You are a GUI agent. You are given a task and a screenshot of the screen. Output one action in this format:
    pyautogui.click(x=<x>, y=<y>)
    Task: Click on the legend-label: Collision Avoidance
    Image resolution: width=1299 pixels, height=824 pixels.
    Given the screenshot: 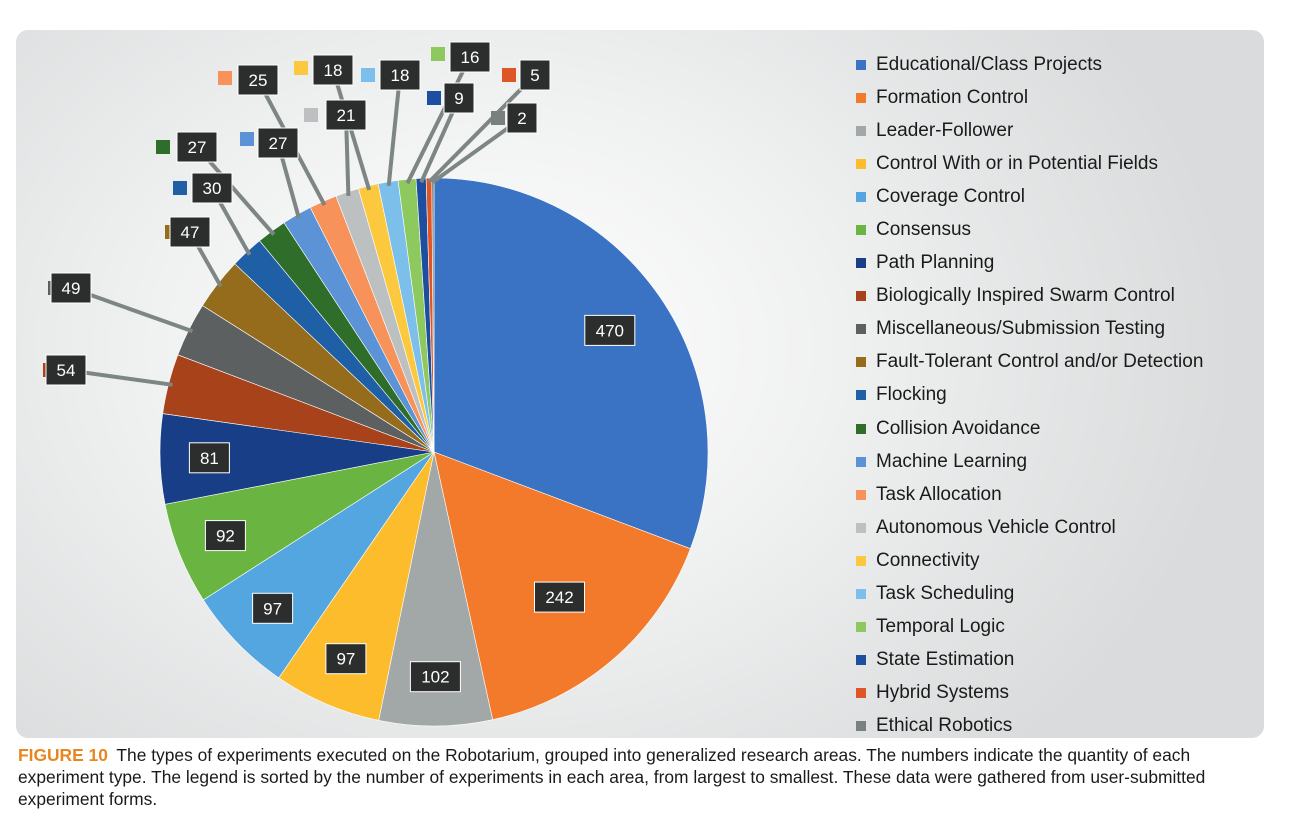 What is the action you would take?
    pyautogui.click(x=958, y=428)
    